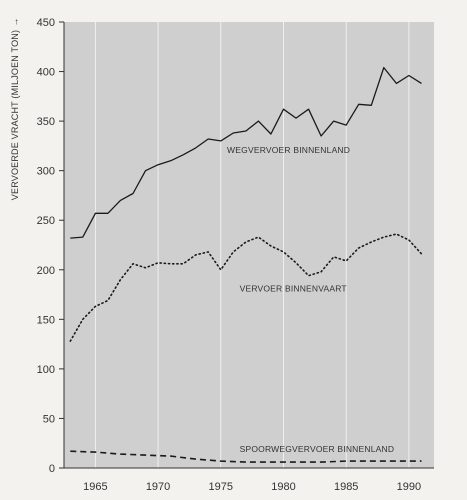  I want to click on series-label: SPOORWEGVERVOER BINNENLAND, so click(317, 449).